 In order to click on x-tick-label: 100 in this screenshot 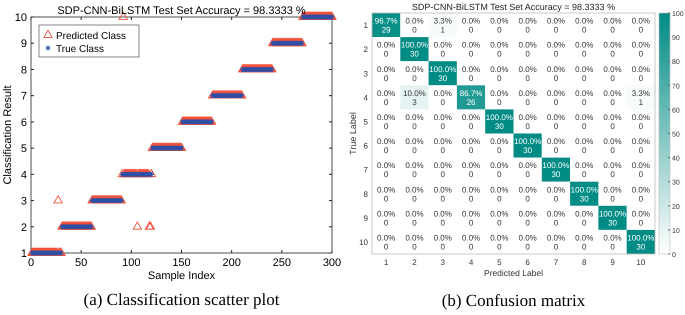, I will do `click(131, 263)`.